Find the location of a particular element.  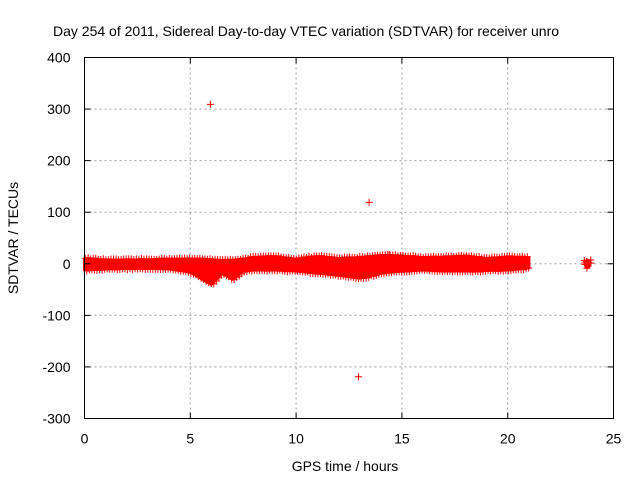

y-tick-label: -200 is located at coordinates (56, 367).